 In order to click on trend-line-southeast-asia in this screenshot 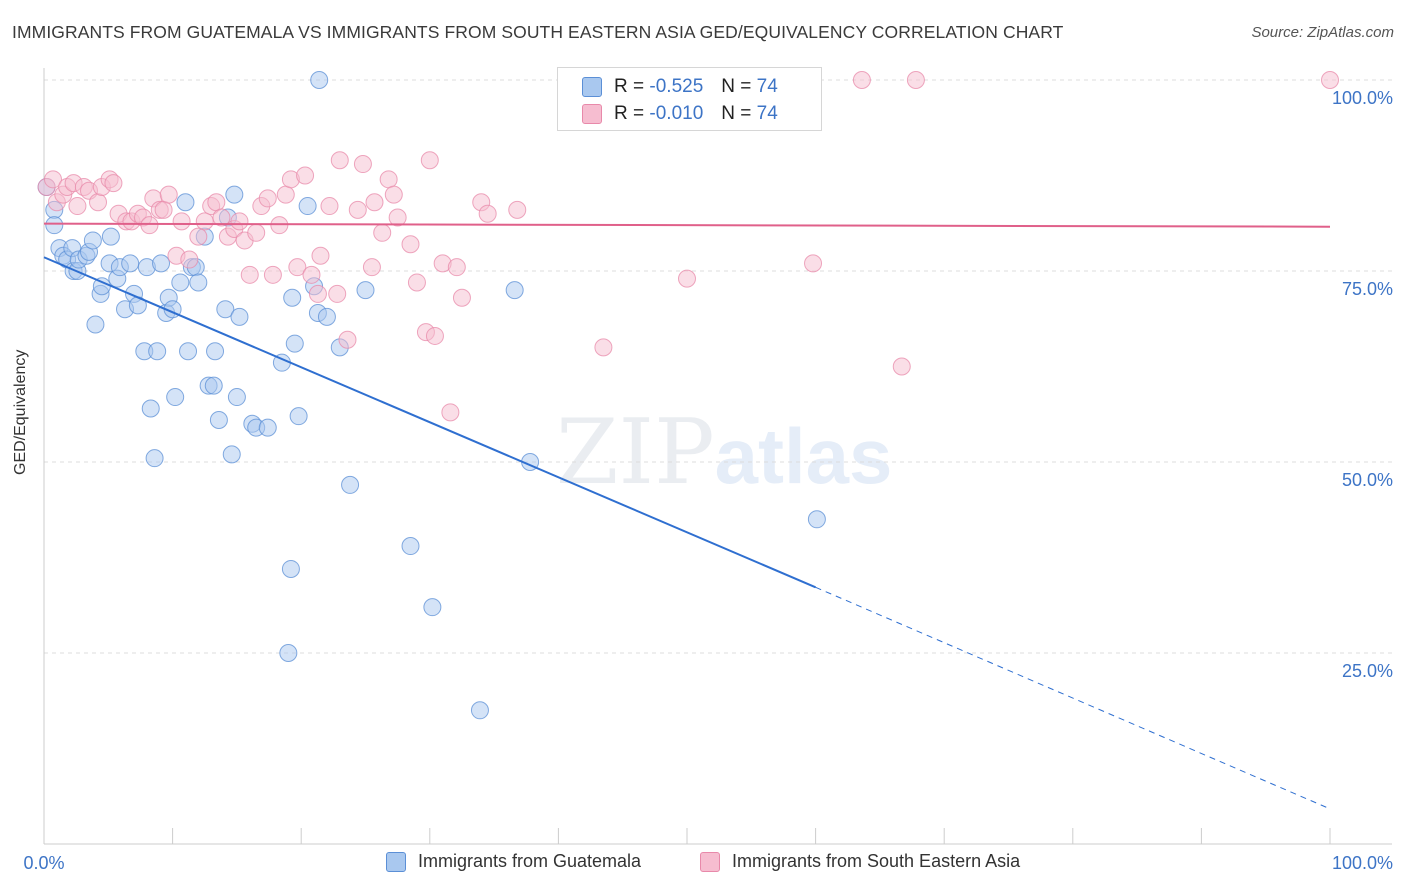, I will do `click(687, 225)`.